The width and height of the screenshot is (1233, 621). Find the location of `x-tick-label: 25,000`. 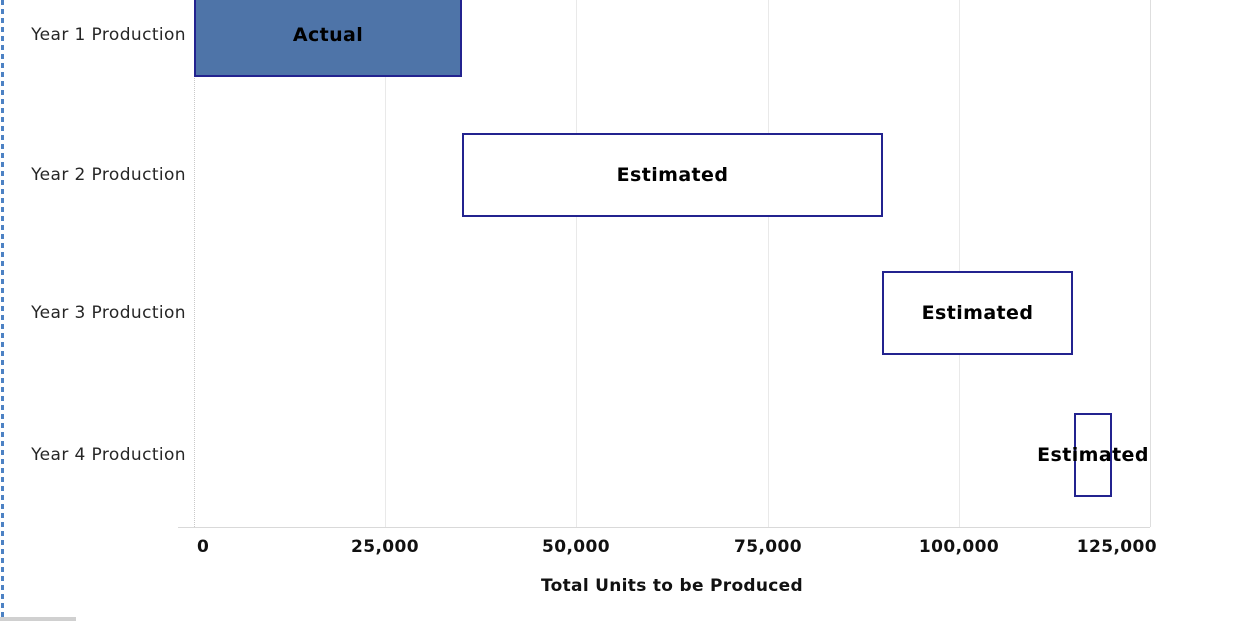

x-tick-label: 25,000 is located at coordinates (385, 547).